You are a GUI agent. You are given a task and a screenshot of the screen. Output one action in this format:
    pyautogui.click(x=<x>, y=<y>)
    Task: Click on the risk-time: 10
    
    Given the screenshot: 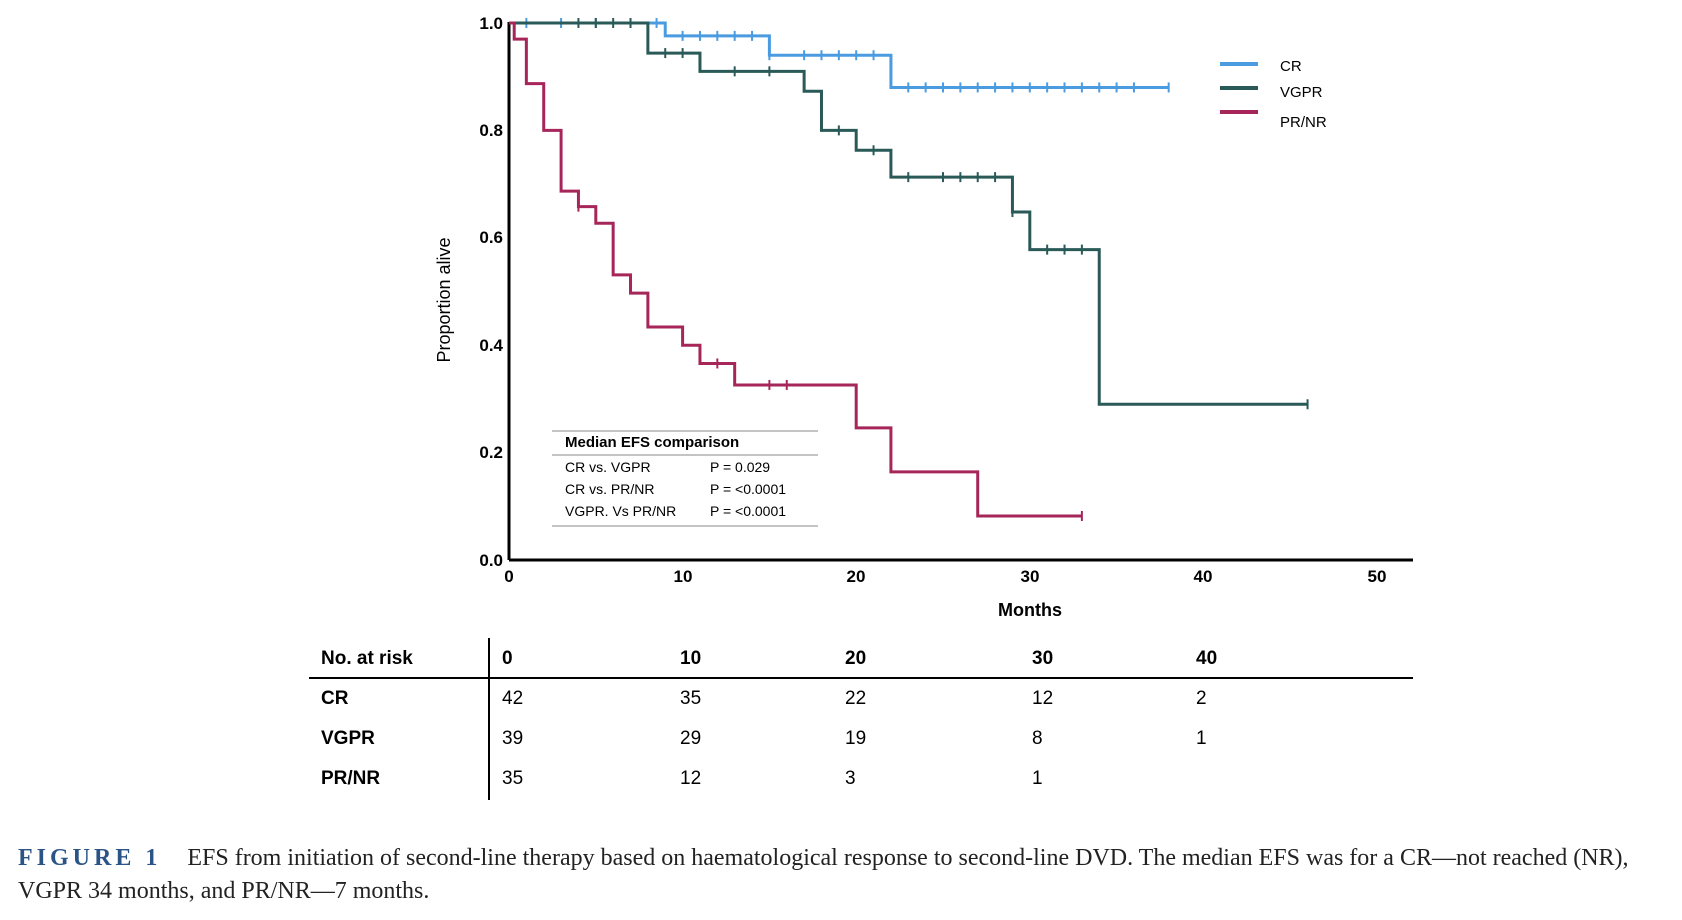 What is the action you would take?
    pyautogui.click(x=690, y=658)
    